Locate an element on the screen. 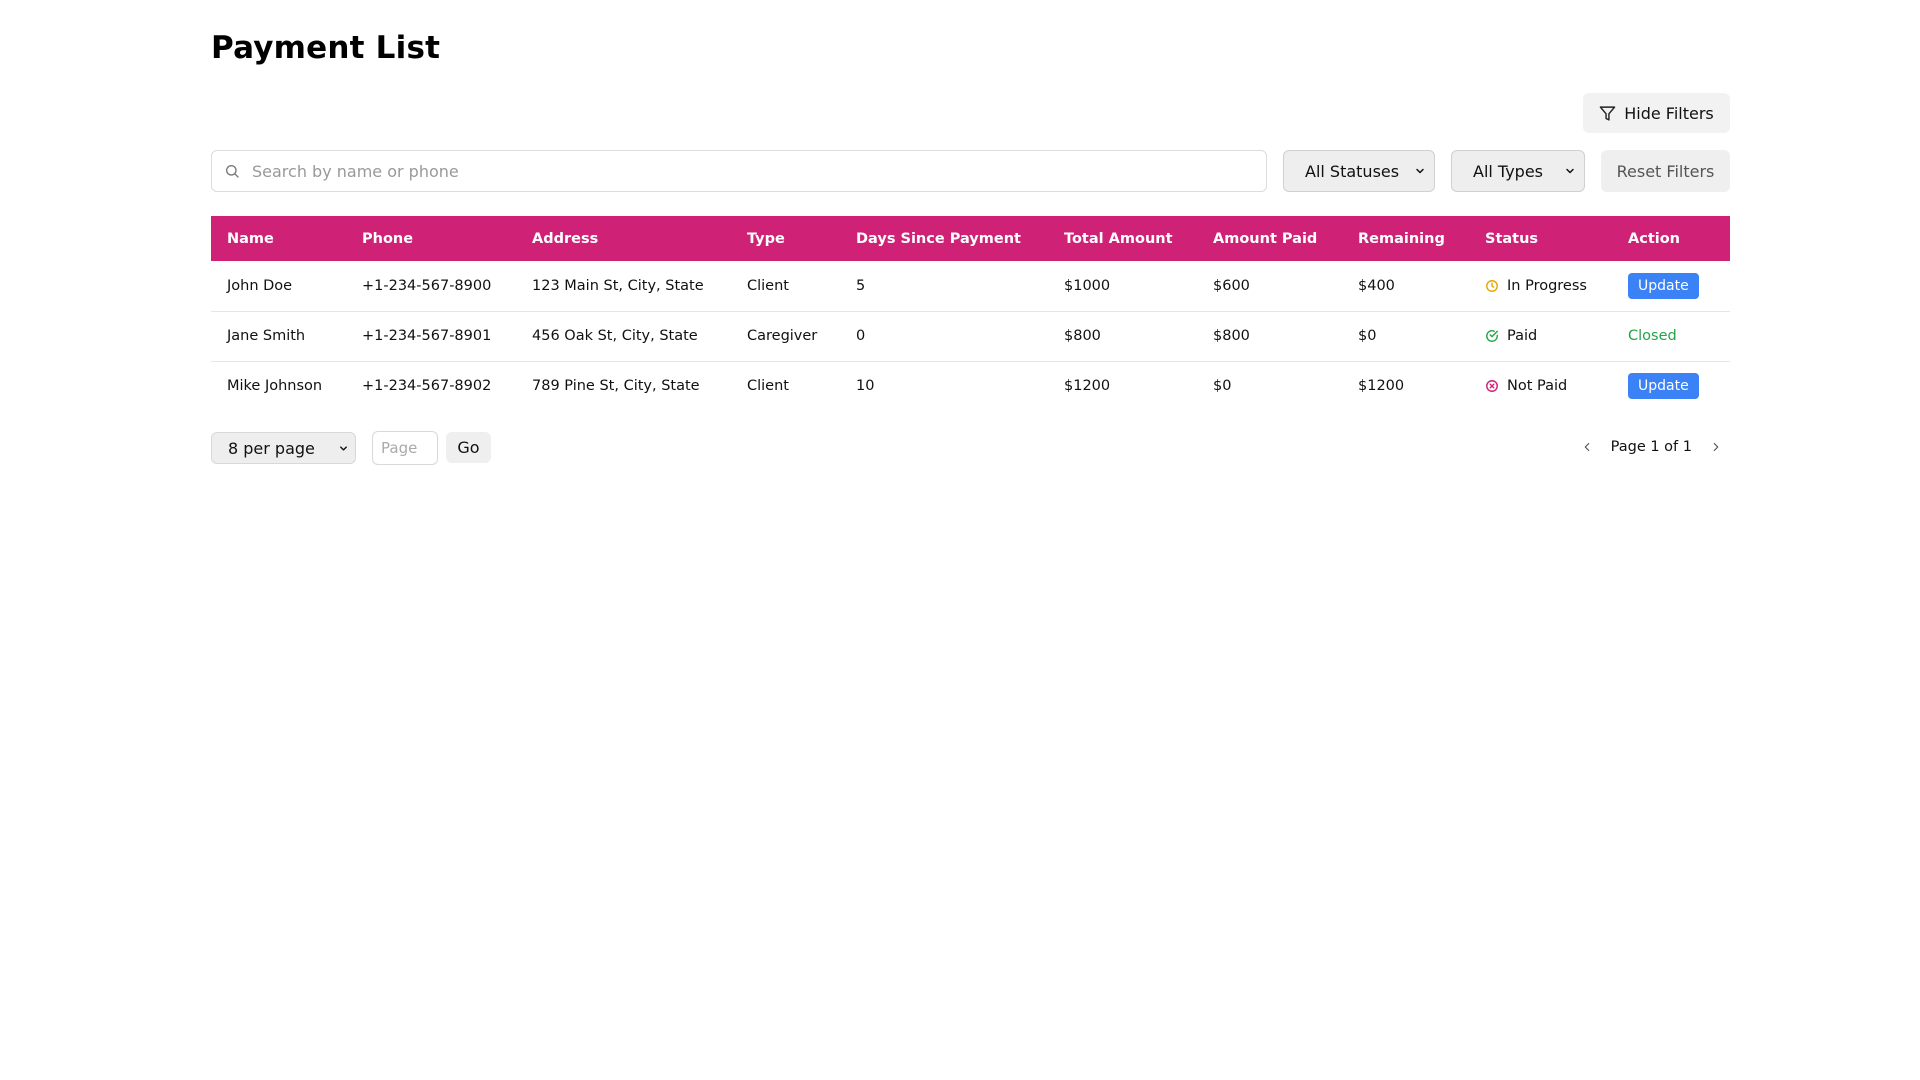  cell-remaining: $1200 is located at coordinates (1381, 386).